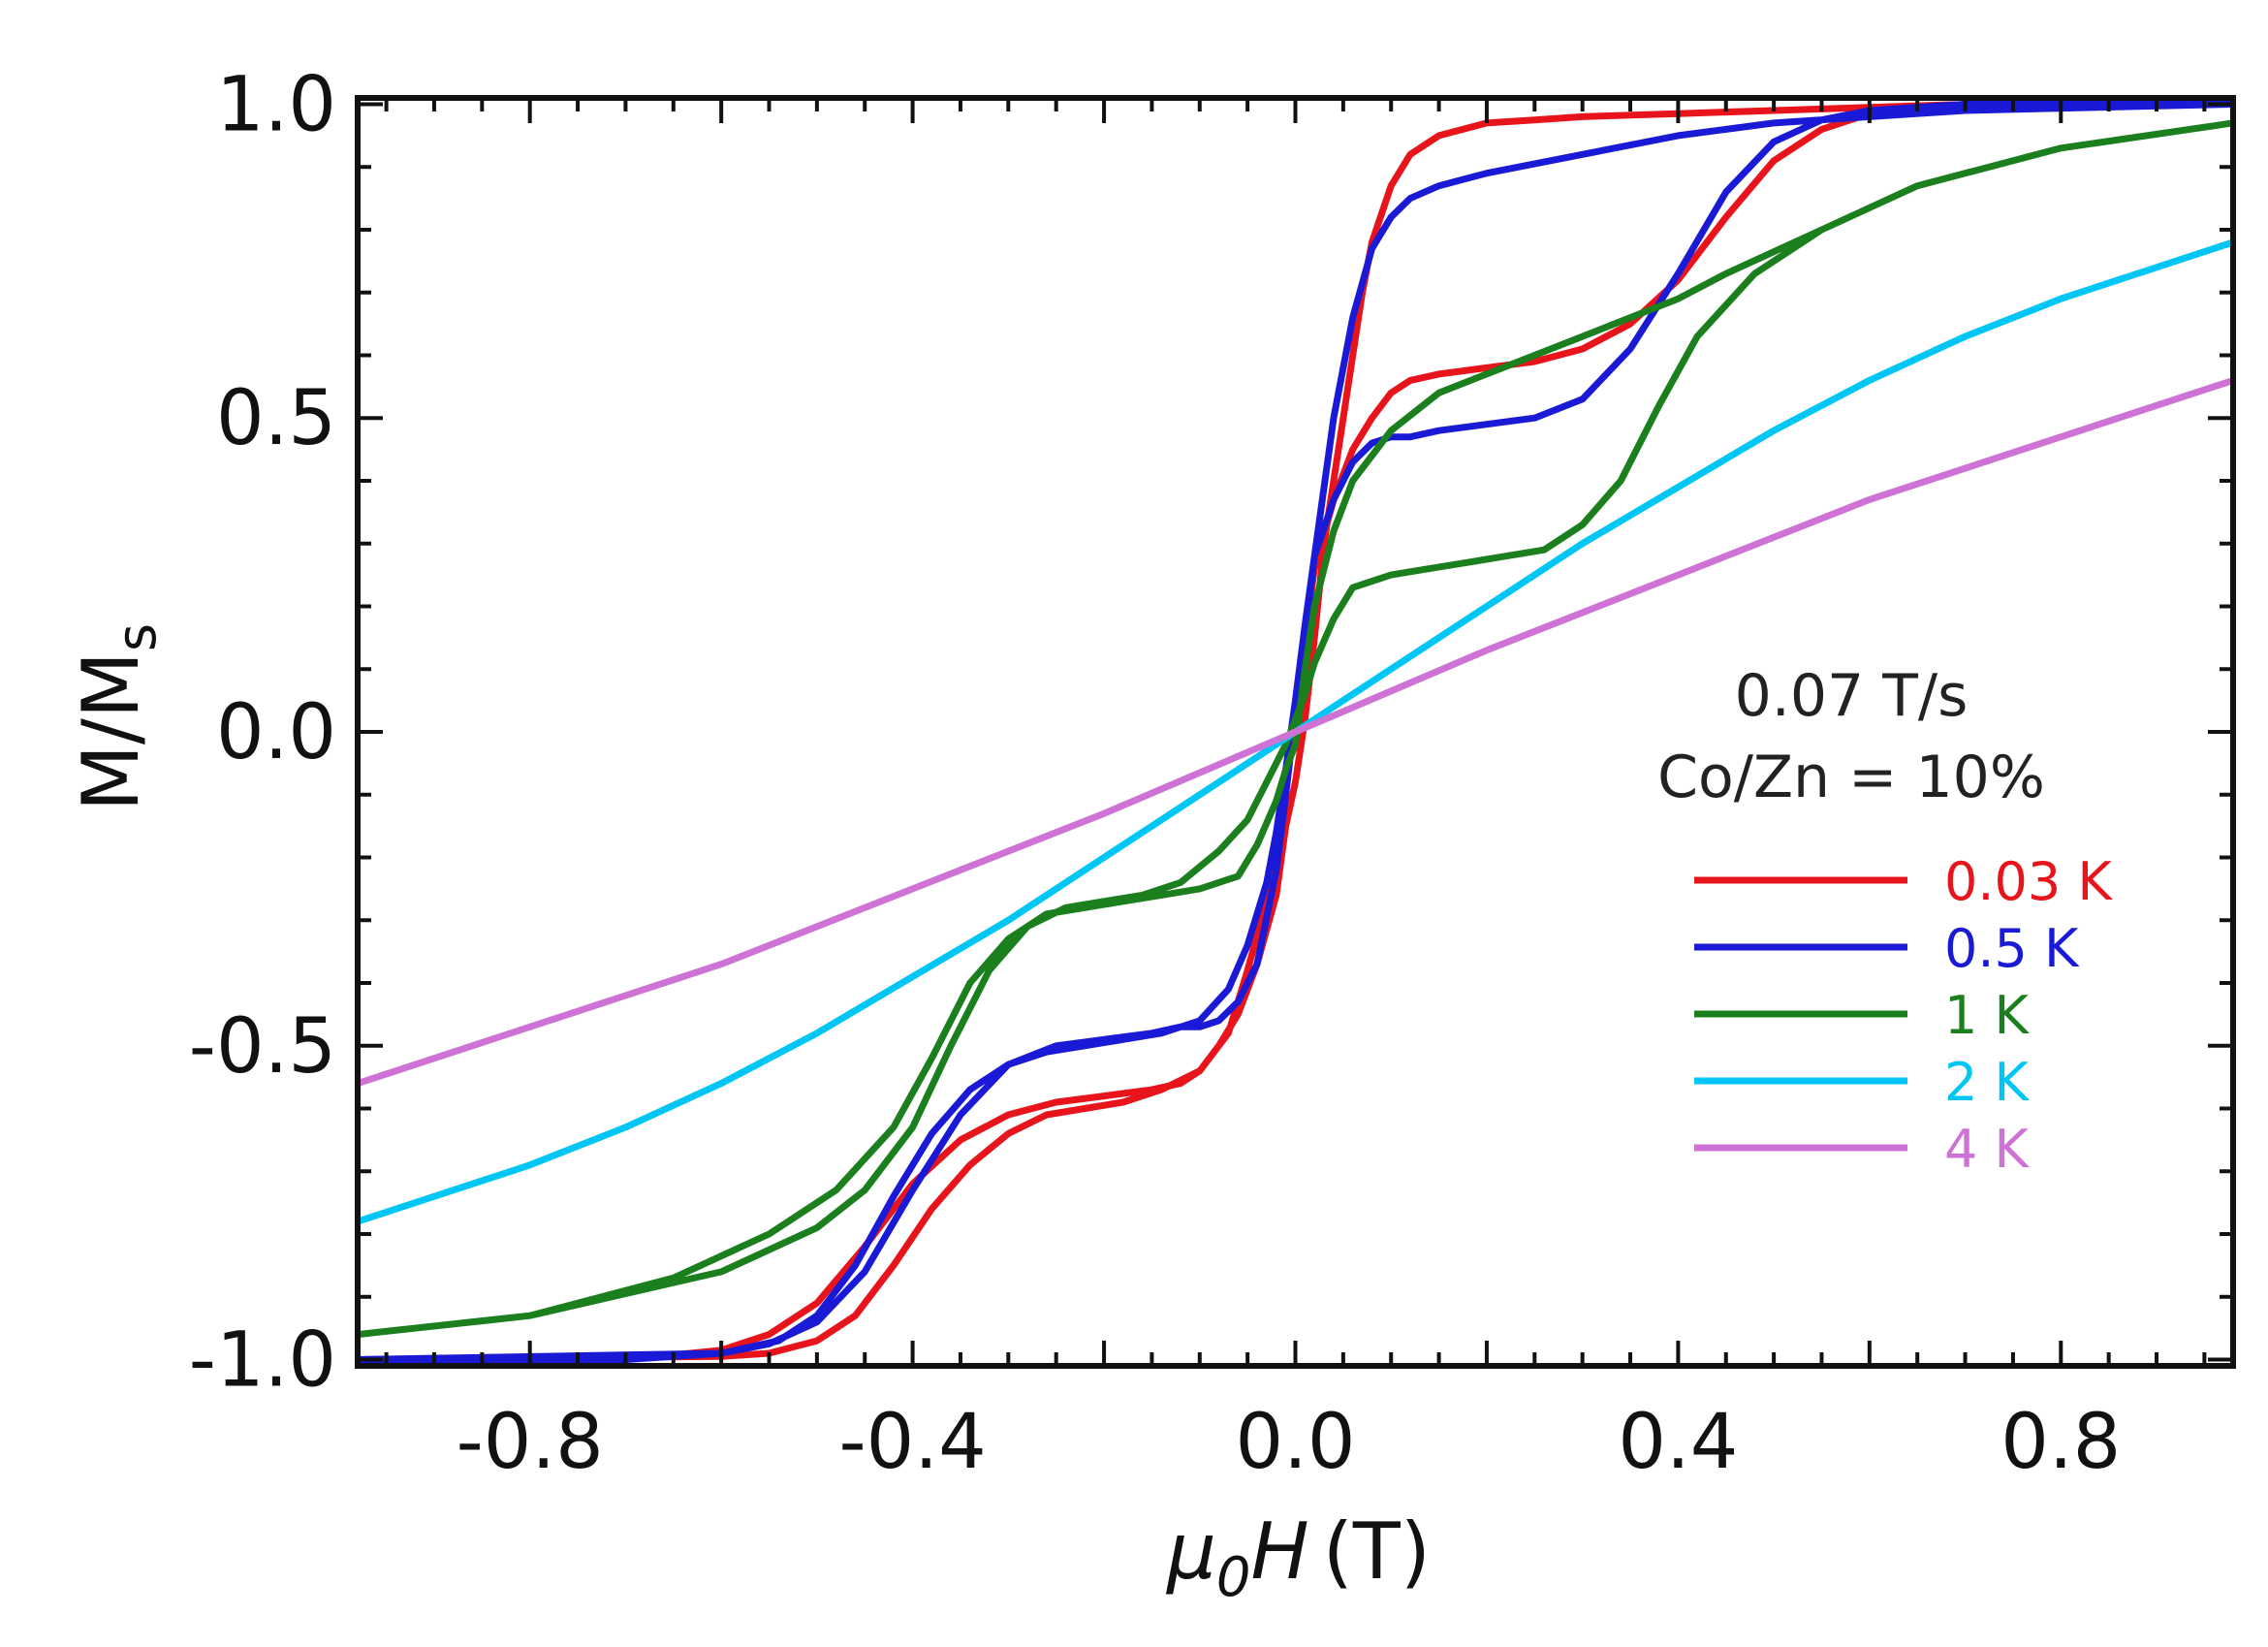 Image resolution: width=2268 pixels, height=1647 pixels. I want to click on y-axis-title: M/Ms, so click(118, 717).